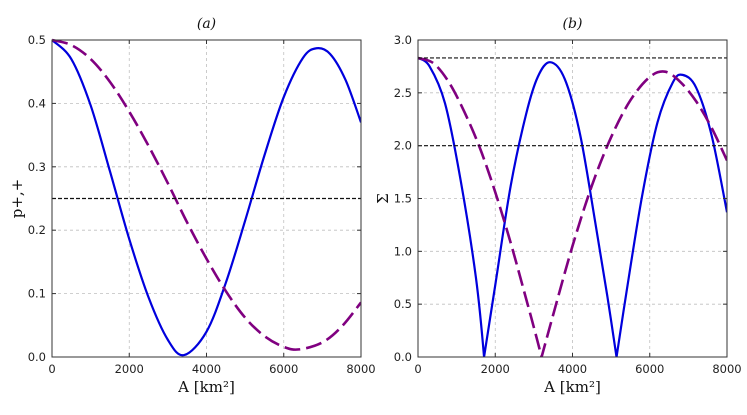 The image size is (747, 415). Describe the element at coordinates (383, 198) in the screenshot. I see `y-axis-label: Σ` at that location.